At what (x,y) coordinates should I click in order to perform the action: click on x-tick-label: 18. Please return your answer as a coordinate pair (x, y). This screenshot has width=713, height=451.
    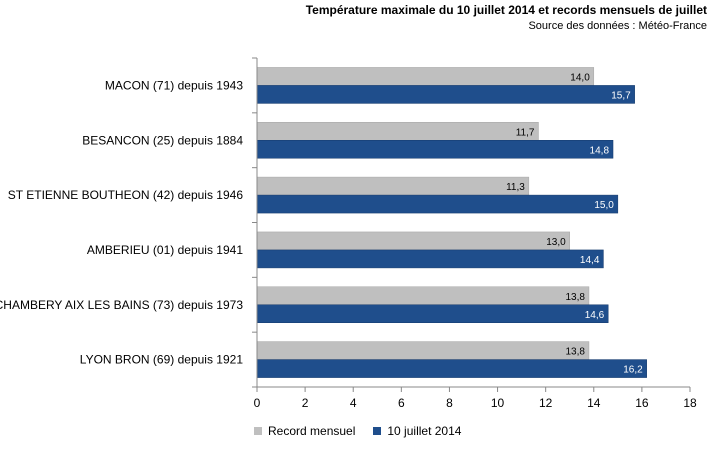
    Looking at the image, I should click on (690, 403).